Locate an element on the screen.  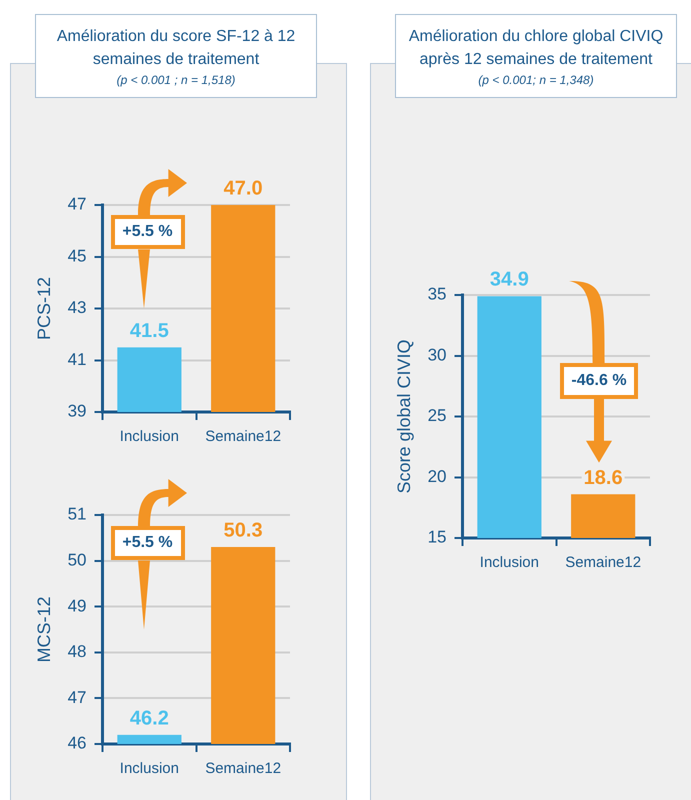
chart-title: Amélioration du chlore global CIVIQ après 12 semaines de traitement is located at coordinates (536, 48).